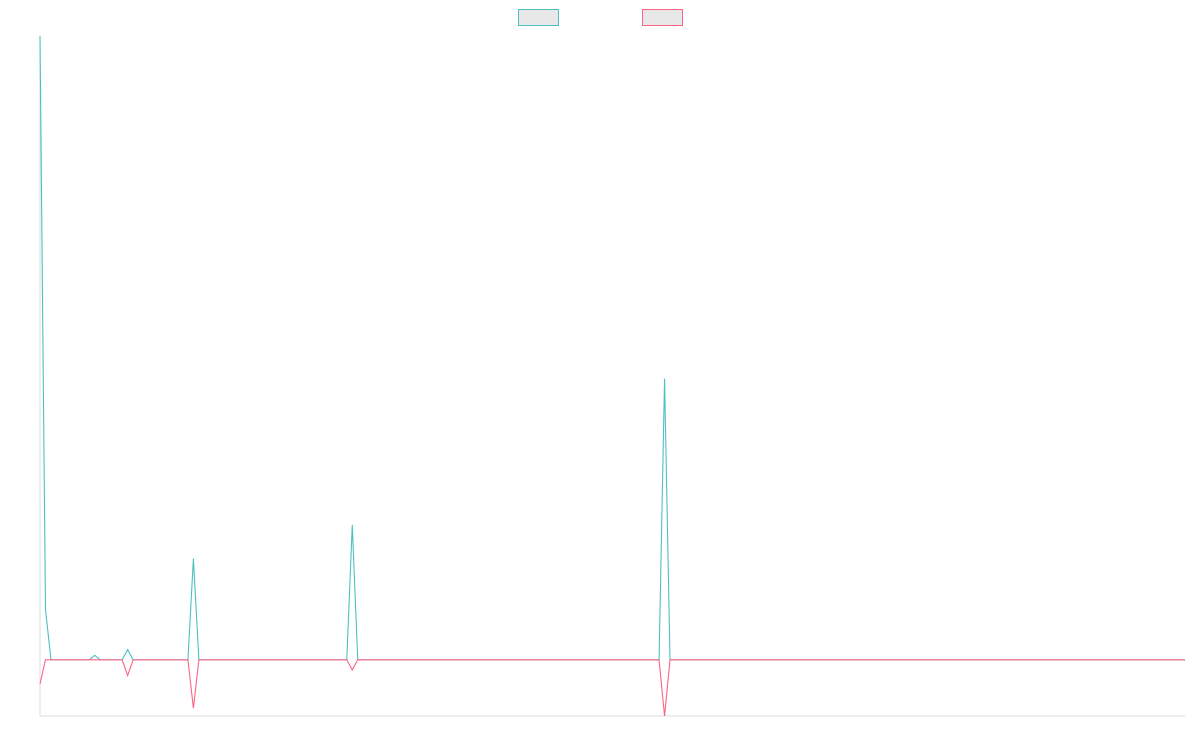 The width and height of the screenshot is (1200, 750). What do you see at coordinates (600, 17) in the screenshot?
I see `legend` at bounding box center [600, 17].